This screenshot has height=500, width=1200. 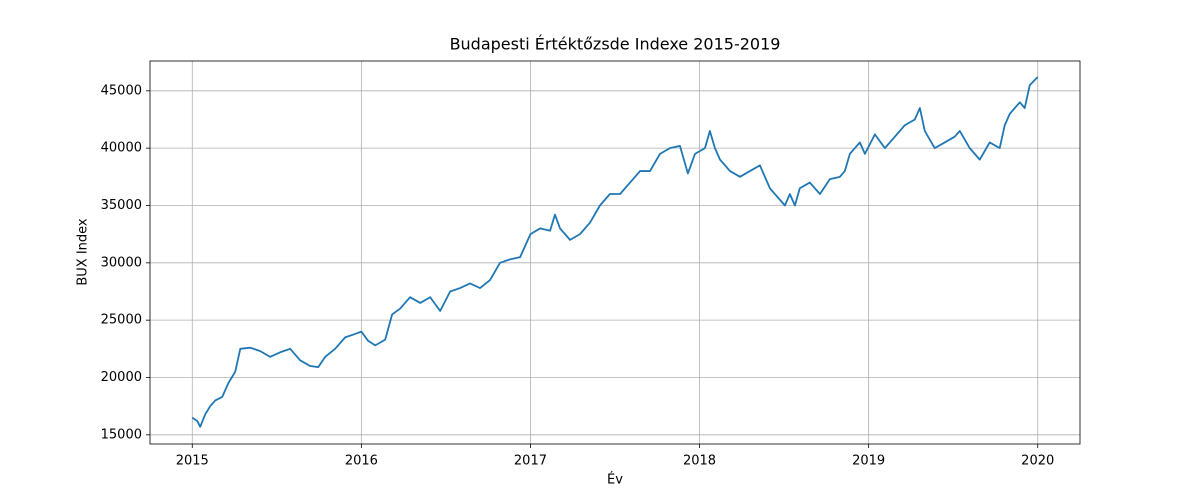 I want to click on y-tick-label: 30000, so click(x=121, y=262).